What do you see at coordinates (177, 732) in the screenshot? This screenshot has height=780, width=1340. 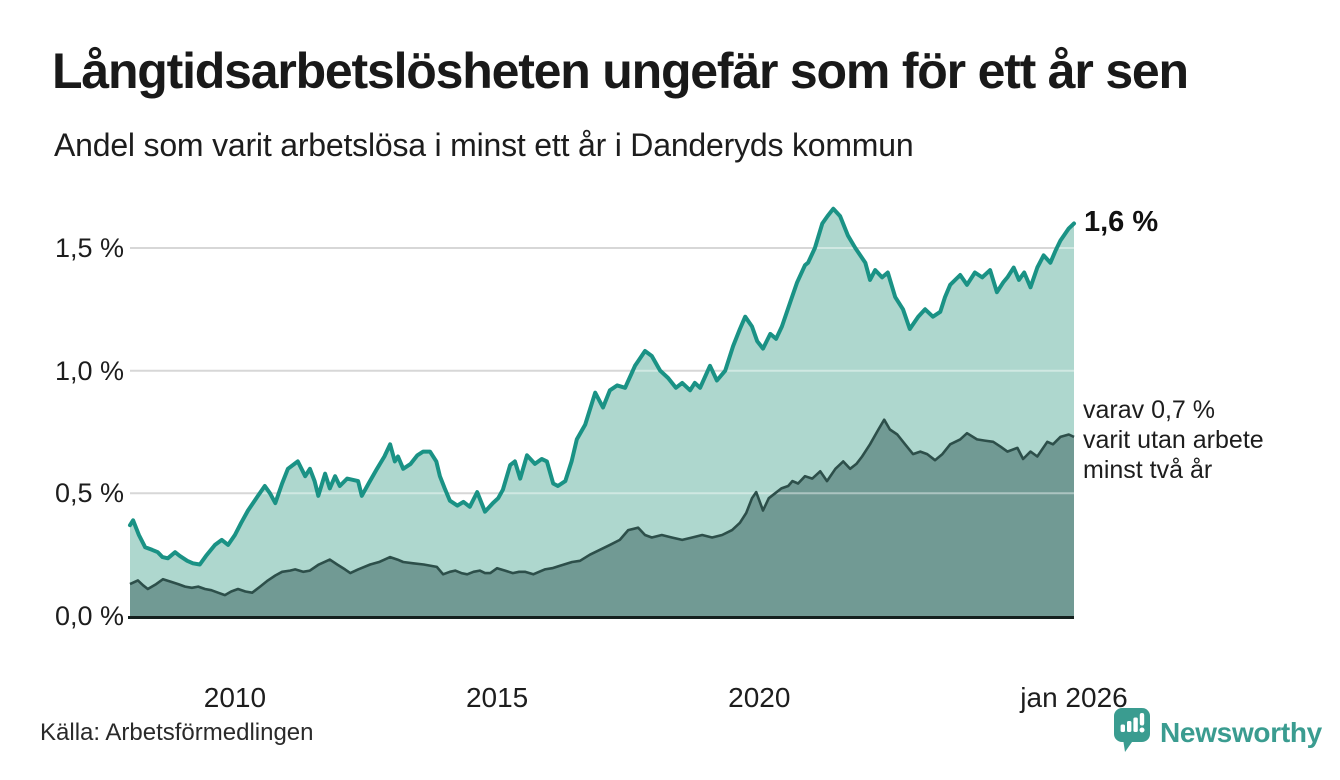 I see `source-caption: Källa: Arbetsförmedlingen` at bounding box center [177, 732].